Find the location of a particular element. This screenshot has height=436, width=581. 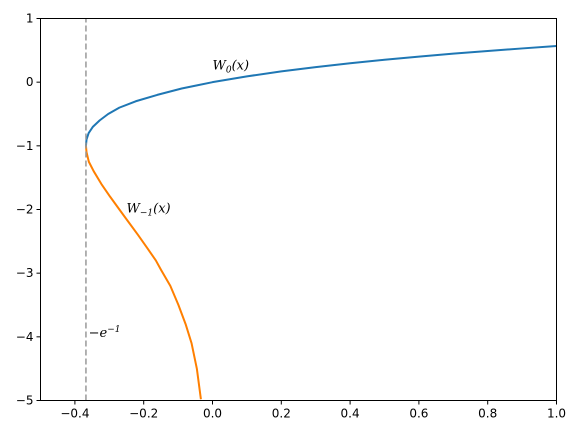

y-tick-label: −3 is located at coordinates (25, 273).